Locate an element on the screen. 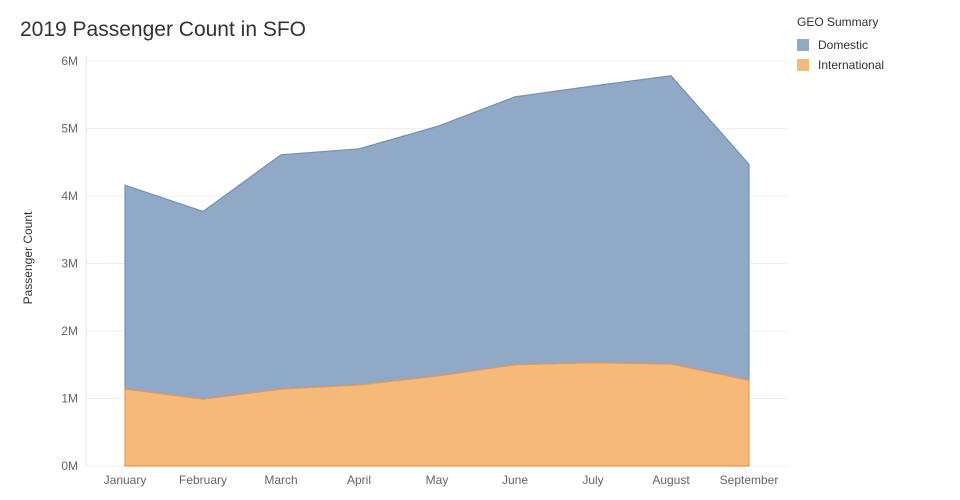 The image size is (960, 500). x-tick-label: September is located at coordinates (749, 480).